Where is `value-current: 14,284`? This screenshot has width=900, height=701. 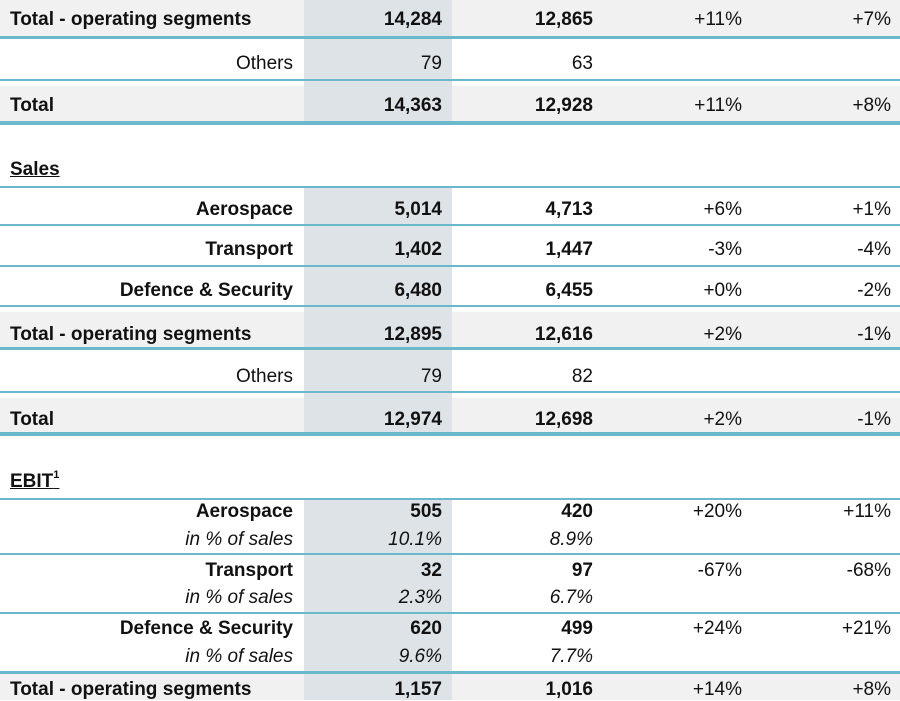 value-current: 14,284 is located at coordinates (412, 19).